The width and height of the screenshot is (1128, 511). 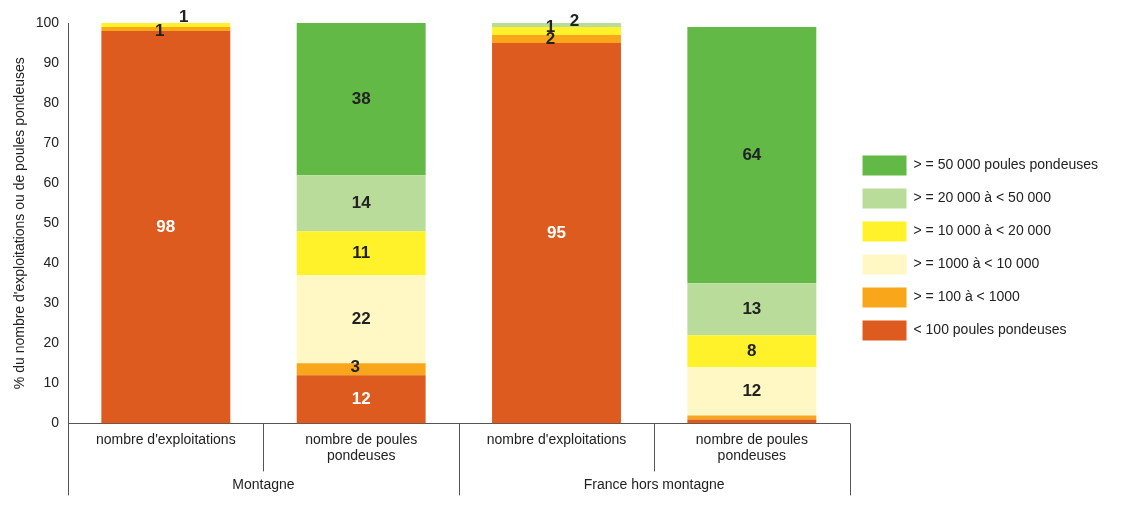 What do you see at coordinates (976, 263) in the screenshot?
I see `legend-label: > = 1000 à < 10 000` at bounding box center [976, 263].